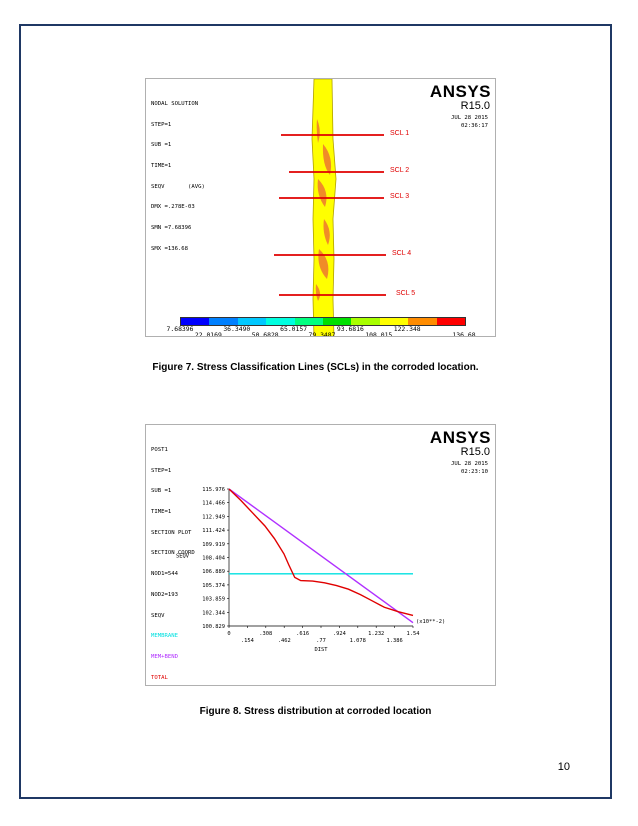 The width and height of the screenshot is (638, 826). I want to click on scl-label-5: SCL 5, so click(406, 293).